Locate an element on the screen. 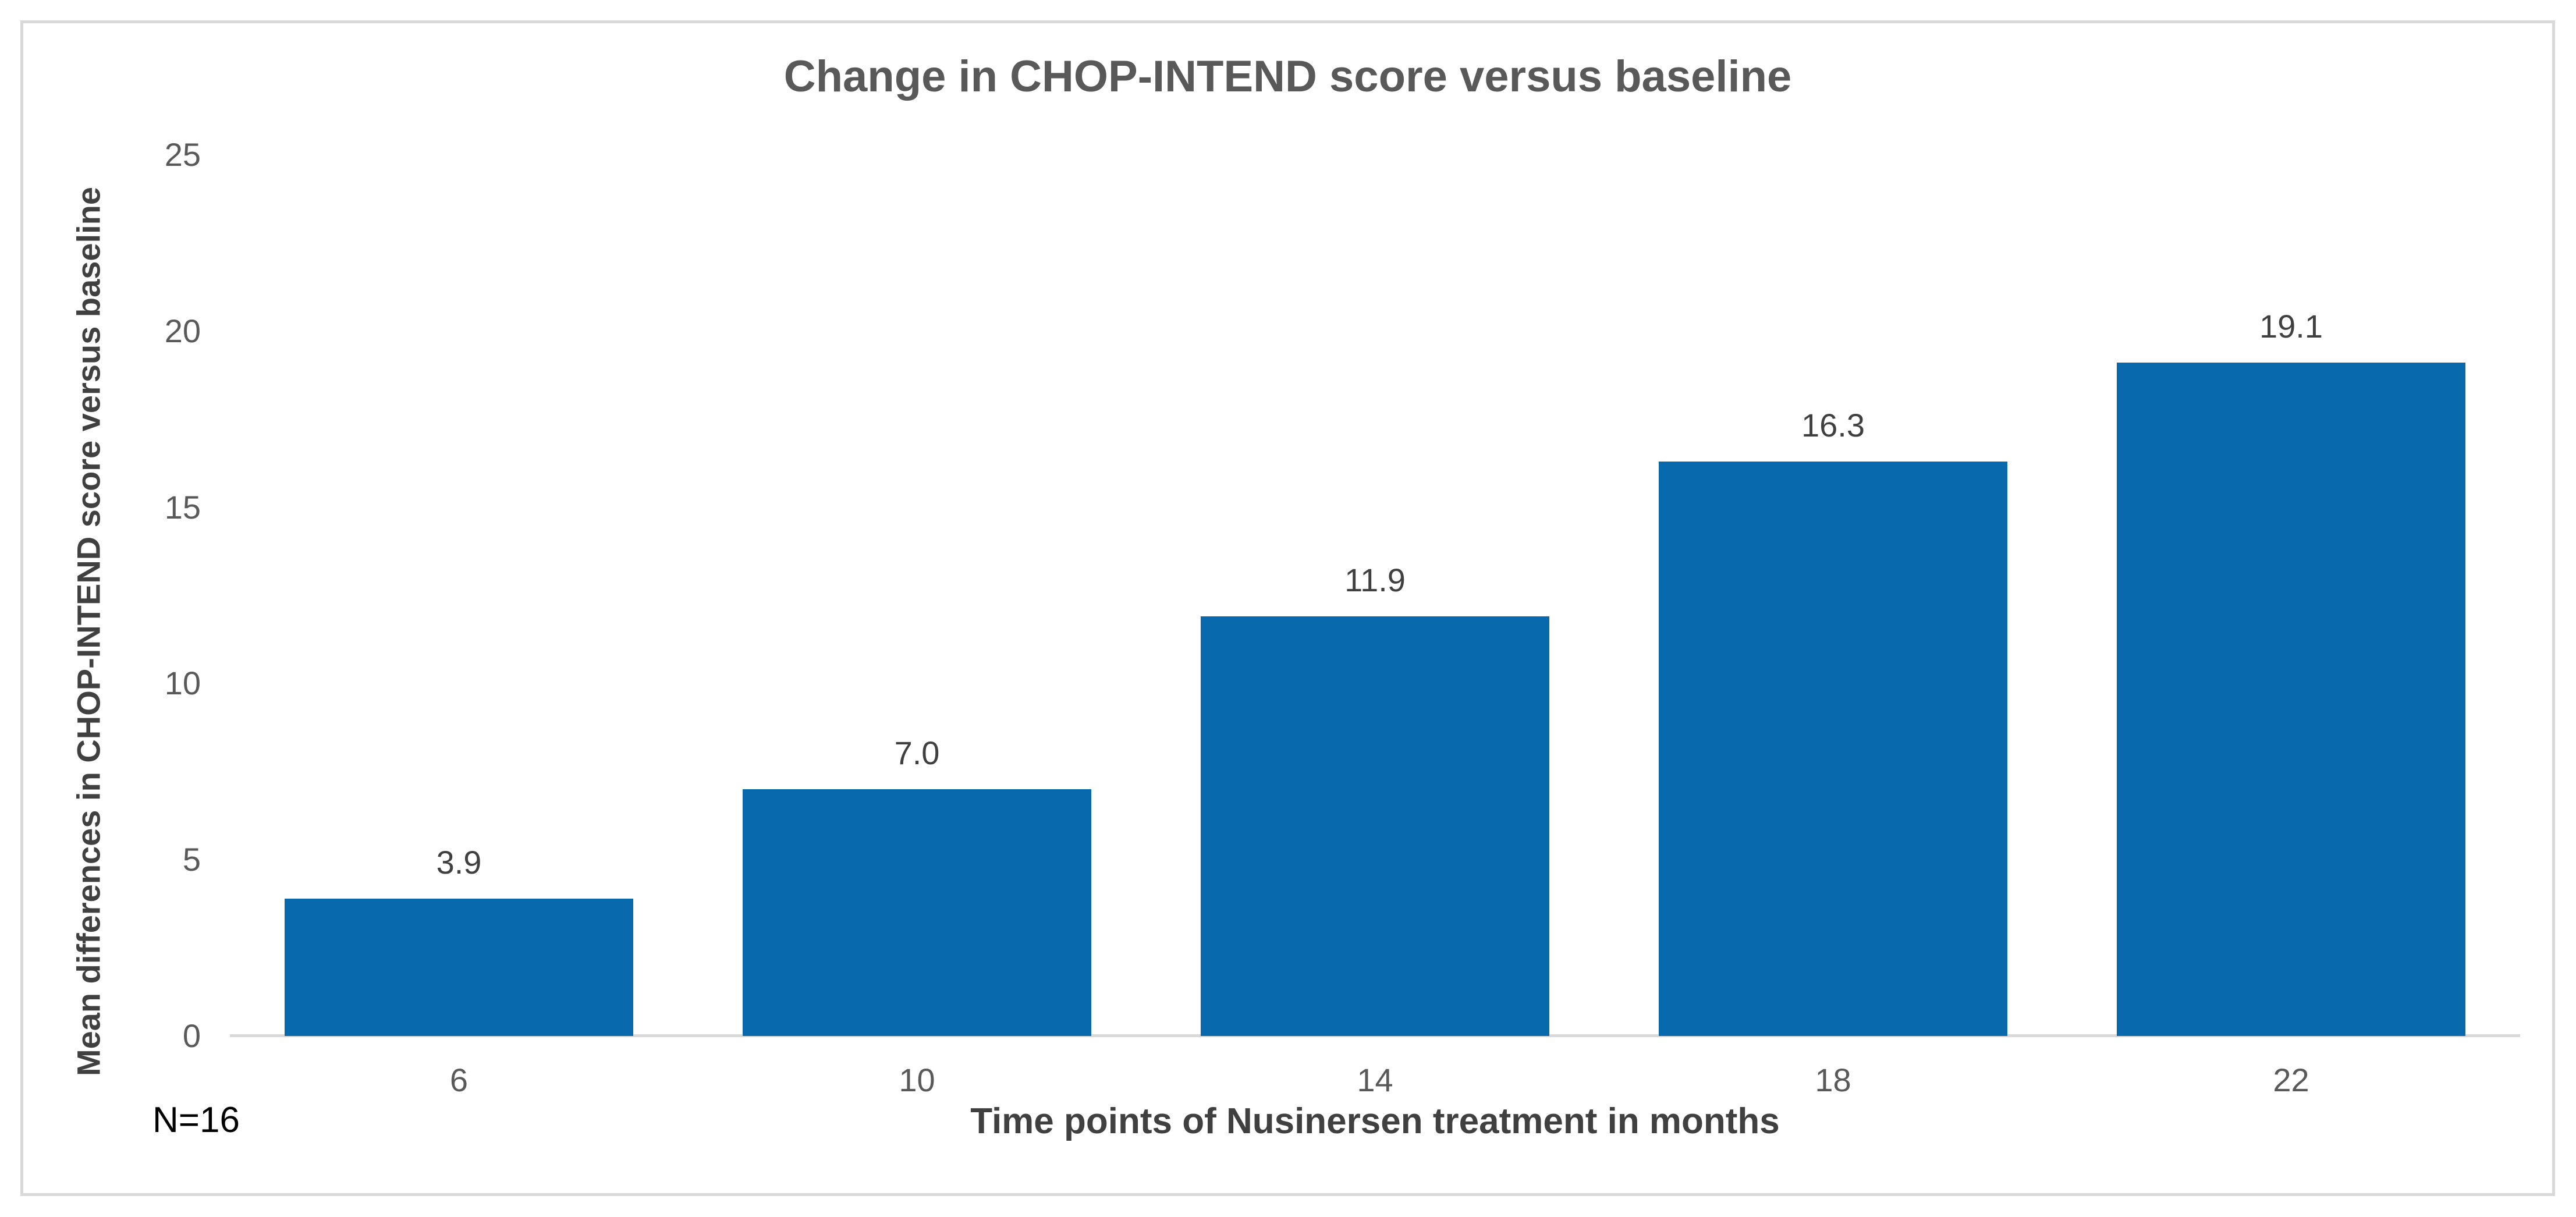  bar-slot: 11.9 14 is located at coordinates (1375, 626).